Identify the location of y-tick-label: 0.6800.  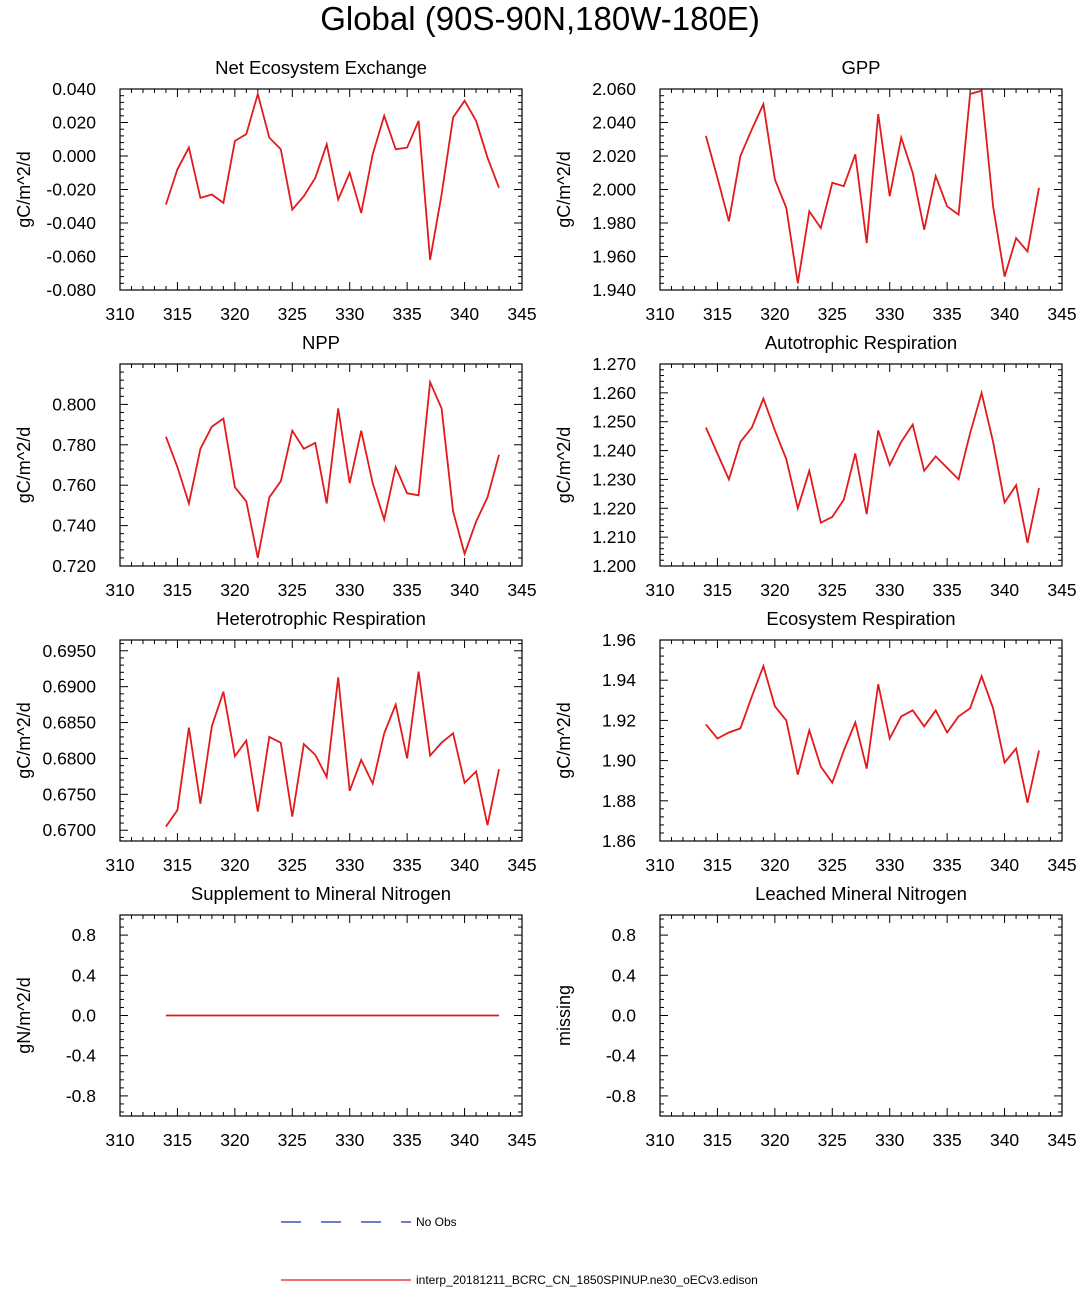
(69, 758).